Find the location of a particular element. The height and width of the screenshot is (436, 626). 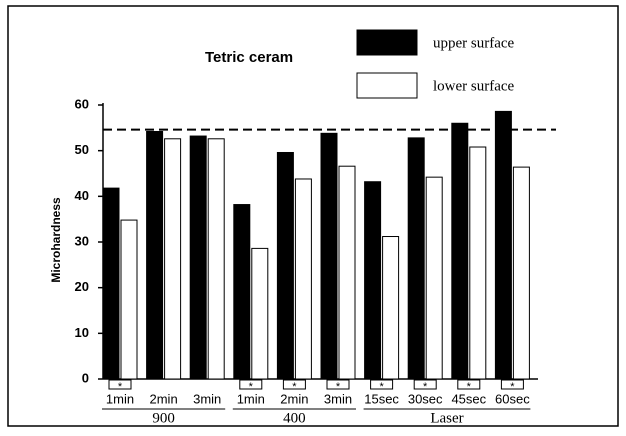

y-tick-label: 40 is located at coordinates (82, 195).